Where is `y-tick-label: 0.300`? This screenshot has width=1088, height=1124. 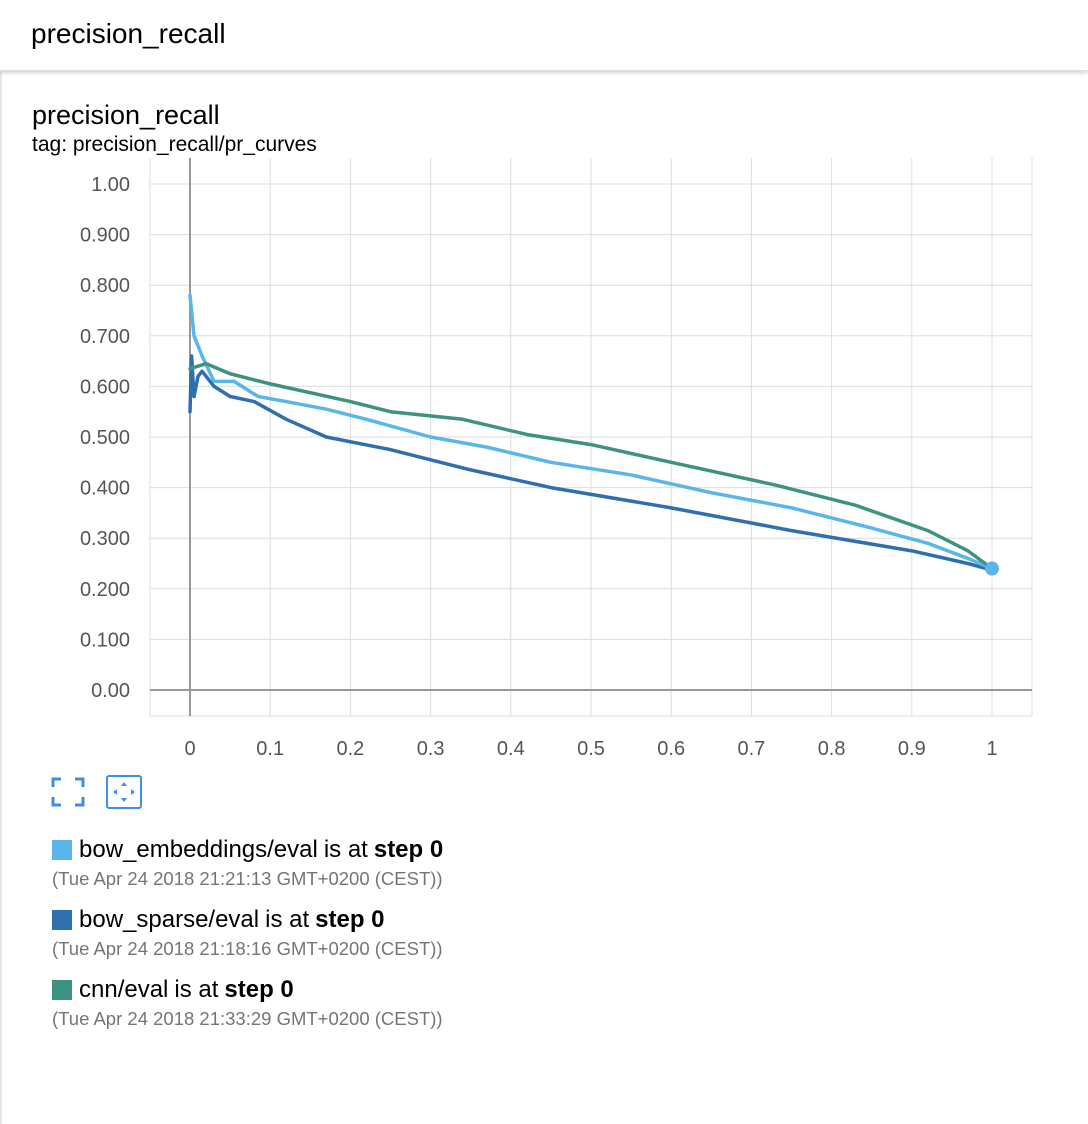
y-tick-label: 0.300 is located at coordinates (105, 539).